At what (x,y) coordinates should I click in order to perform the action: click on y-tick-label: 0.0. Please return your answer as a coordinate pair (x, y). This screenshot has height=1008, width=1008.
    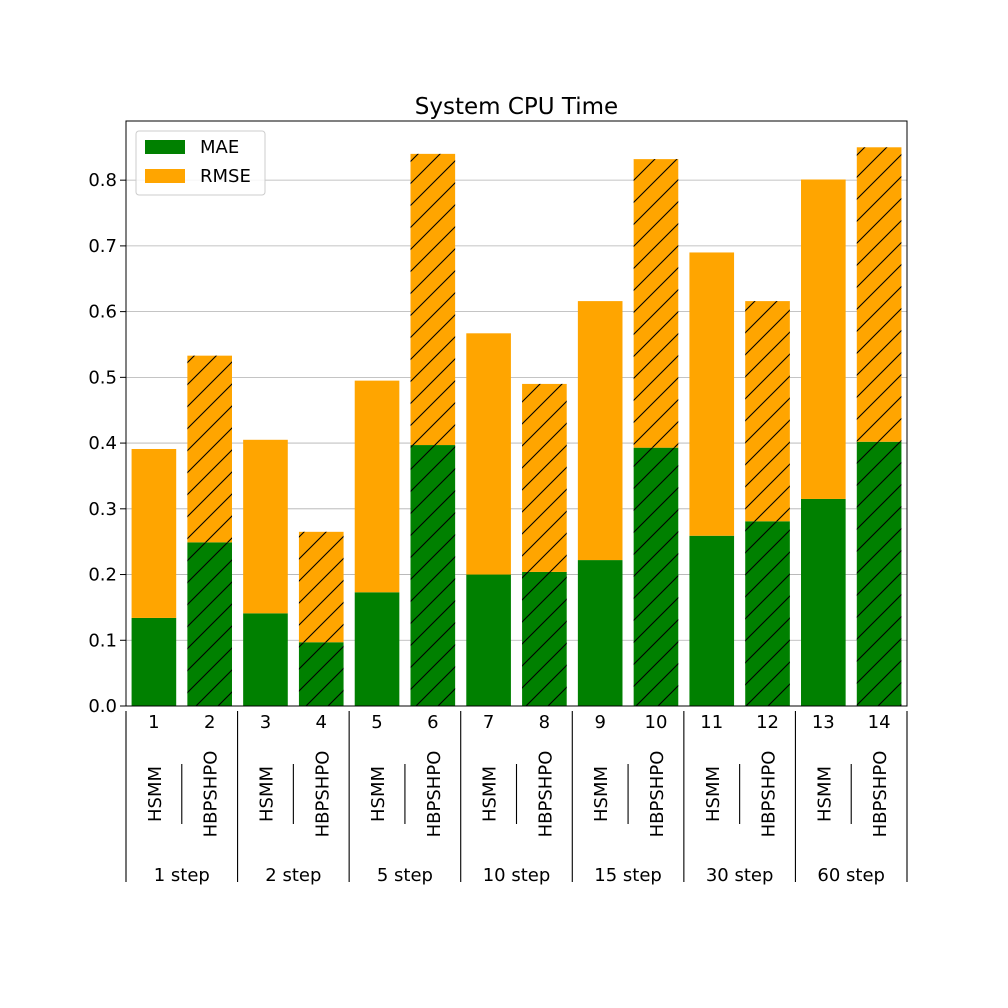
    Looking at the image, I should click on (102, 706).